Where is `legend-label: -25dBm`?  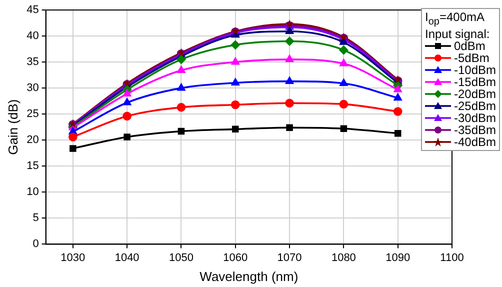
legend-label: -25dBm is located at coordinates (475, 106).